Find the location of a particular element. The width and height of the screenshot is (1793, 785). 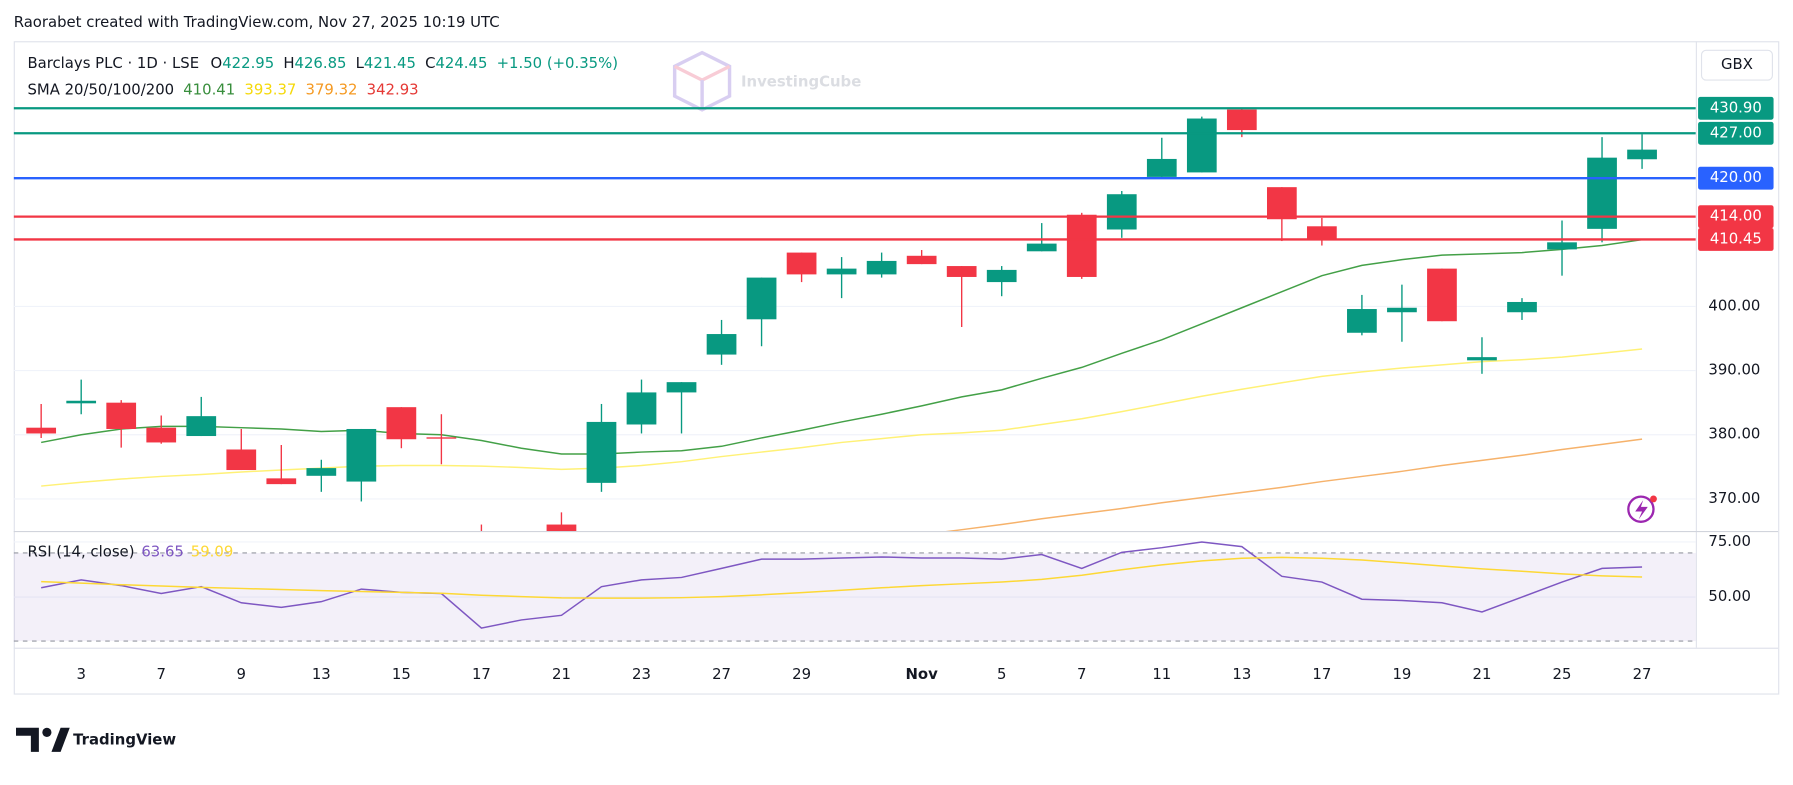

indicator-value: 379.32 is located at coordinates (332, 89).